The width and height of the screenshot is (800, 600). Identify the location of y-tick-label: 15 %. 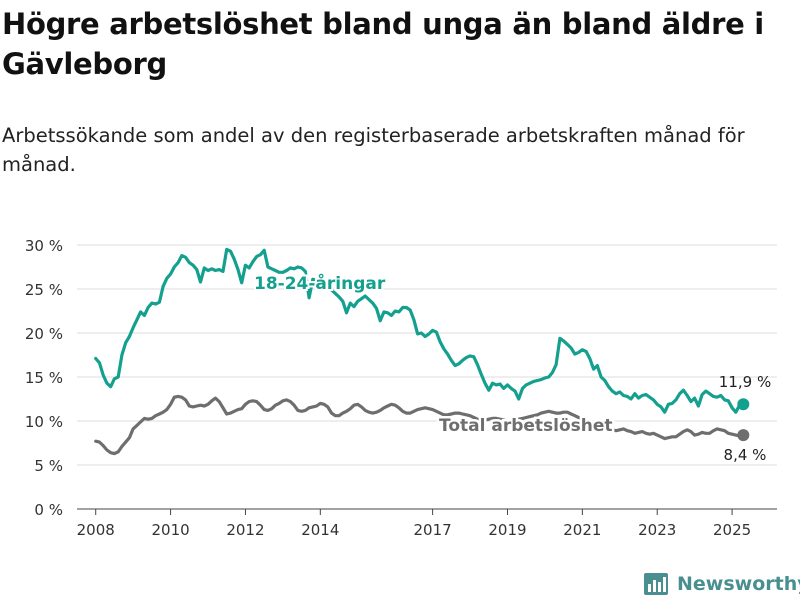
(44, 378).